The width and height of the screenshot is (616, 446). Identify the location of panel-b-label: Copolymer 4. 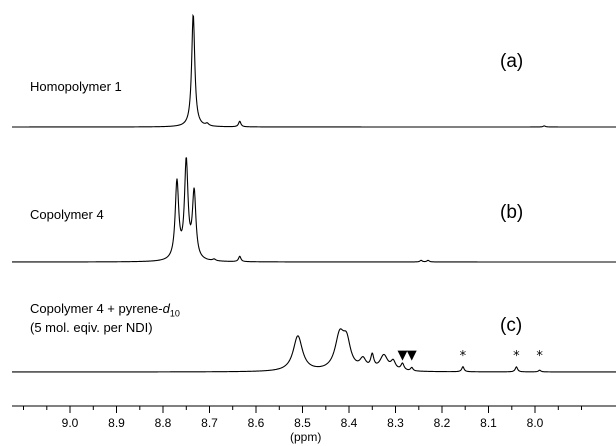
(67, 214).